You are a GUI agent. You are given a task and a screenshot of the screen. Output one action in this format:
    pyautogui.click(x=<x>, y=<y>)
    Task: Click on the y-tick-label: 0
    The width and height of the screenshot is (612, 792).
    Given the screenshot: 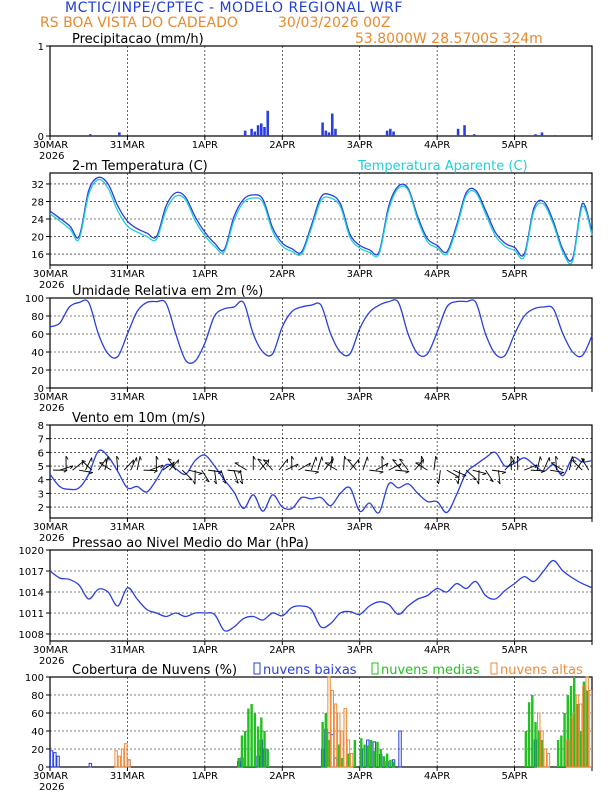 What is the action you would take?
    pyautogui.click(x=41, y=389)
    